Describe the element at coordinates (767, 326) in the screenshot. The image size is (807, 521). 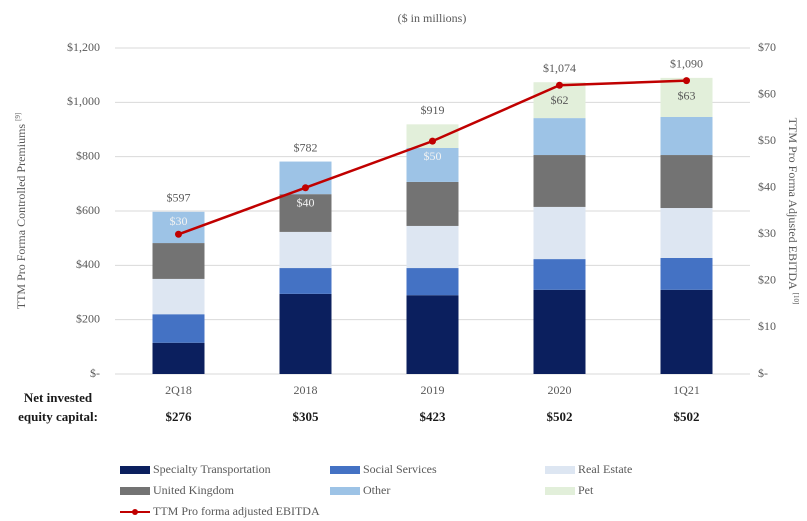
I see `y2-tick-label: $10` at that location.